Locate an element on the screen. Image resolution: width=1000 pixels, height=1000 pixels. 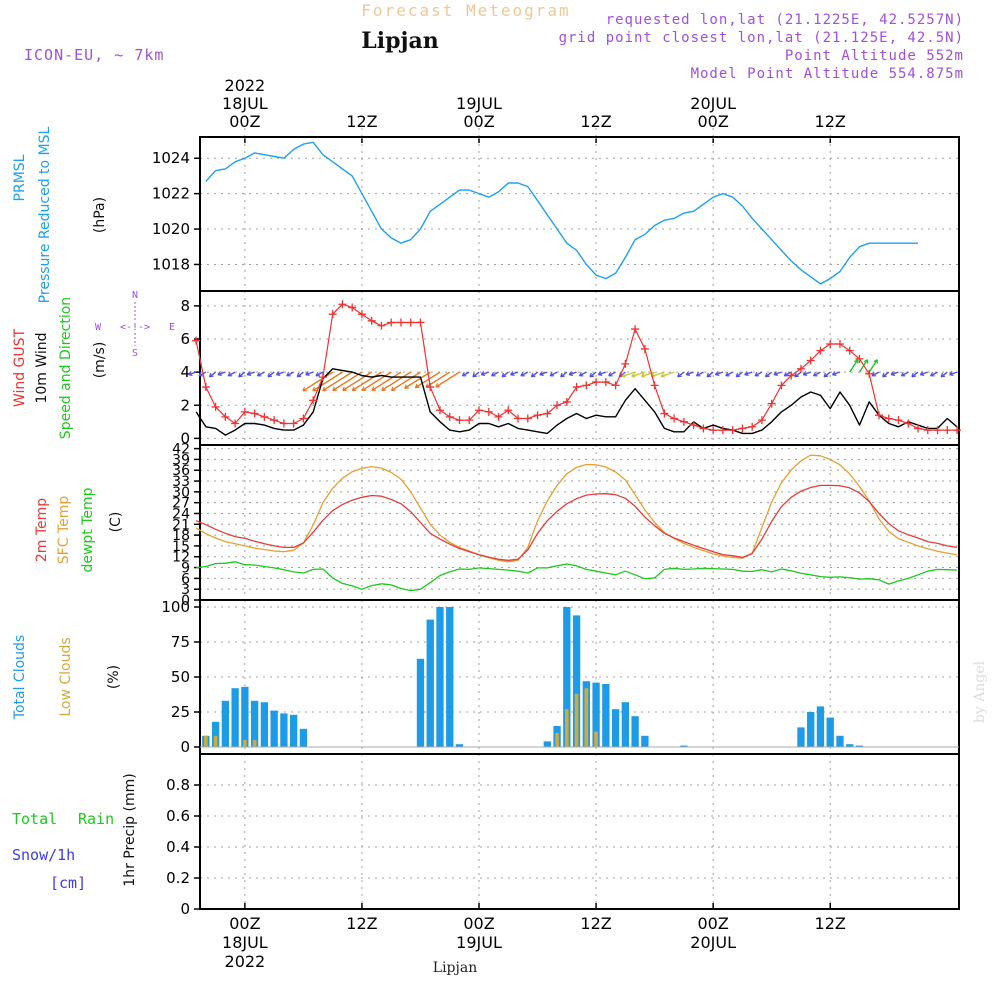
y-tick-label: 18 is located at coordinates (181, 536).